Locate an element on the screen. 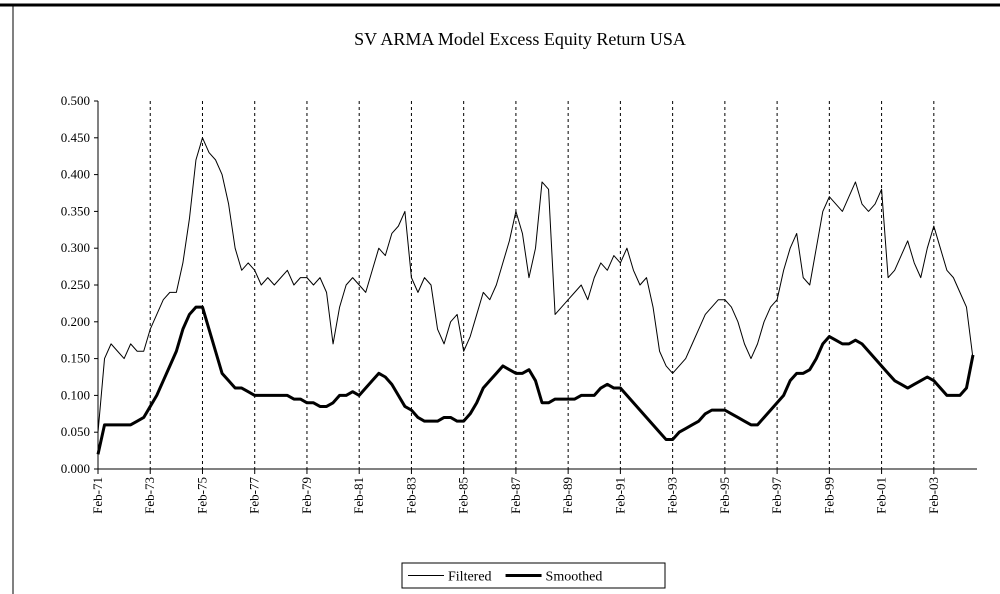 The image size is (1000, 594). y-tick-label: 0.150 is located at coordinates (75, 358).